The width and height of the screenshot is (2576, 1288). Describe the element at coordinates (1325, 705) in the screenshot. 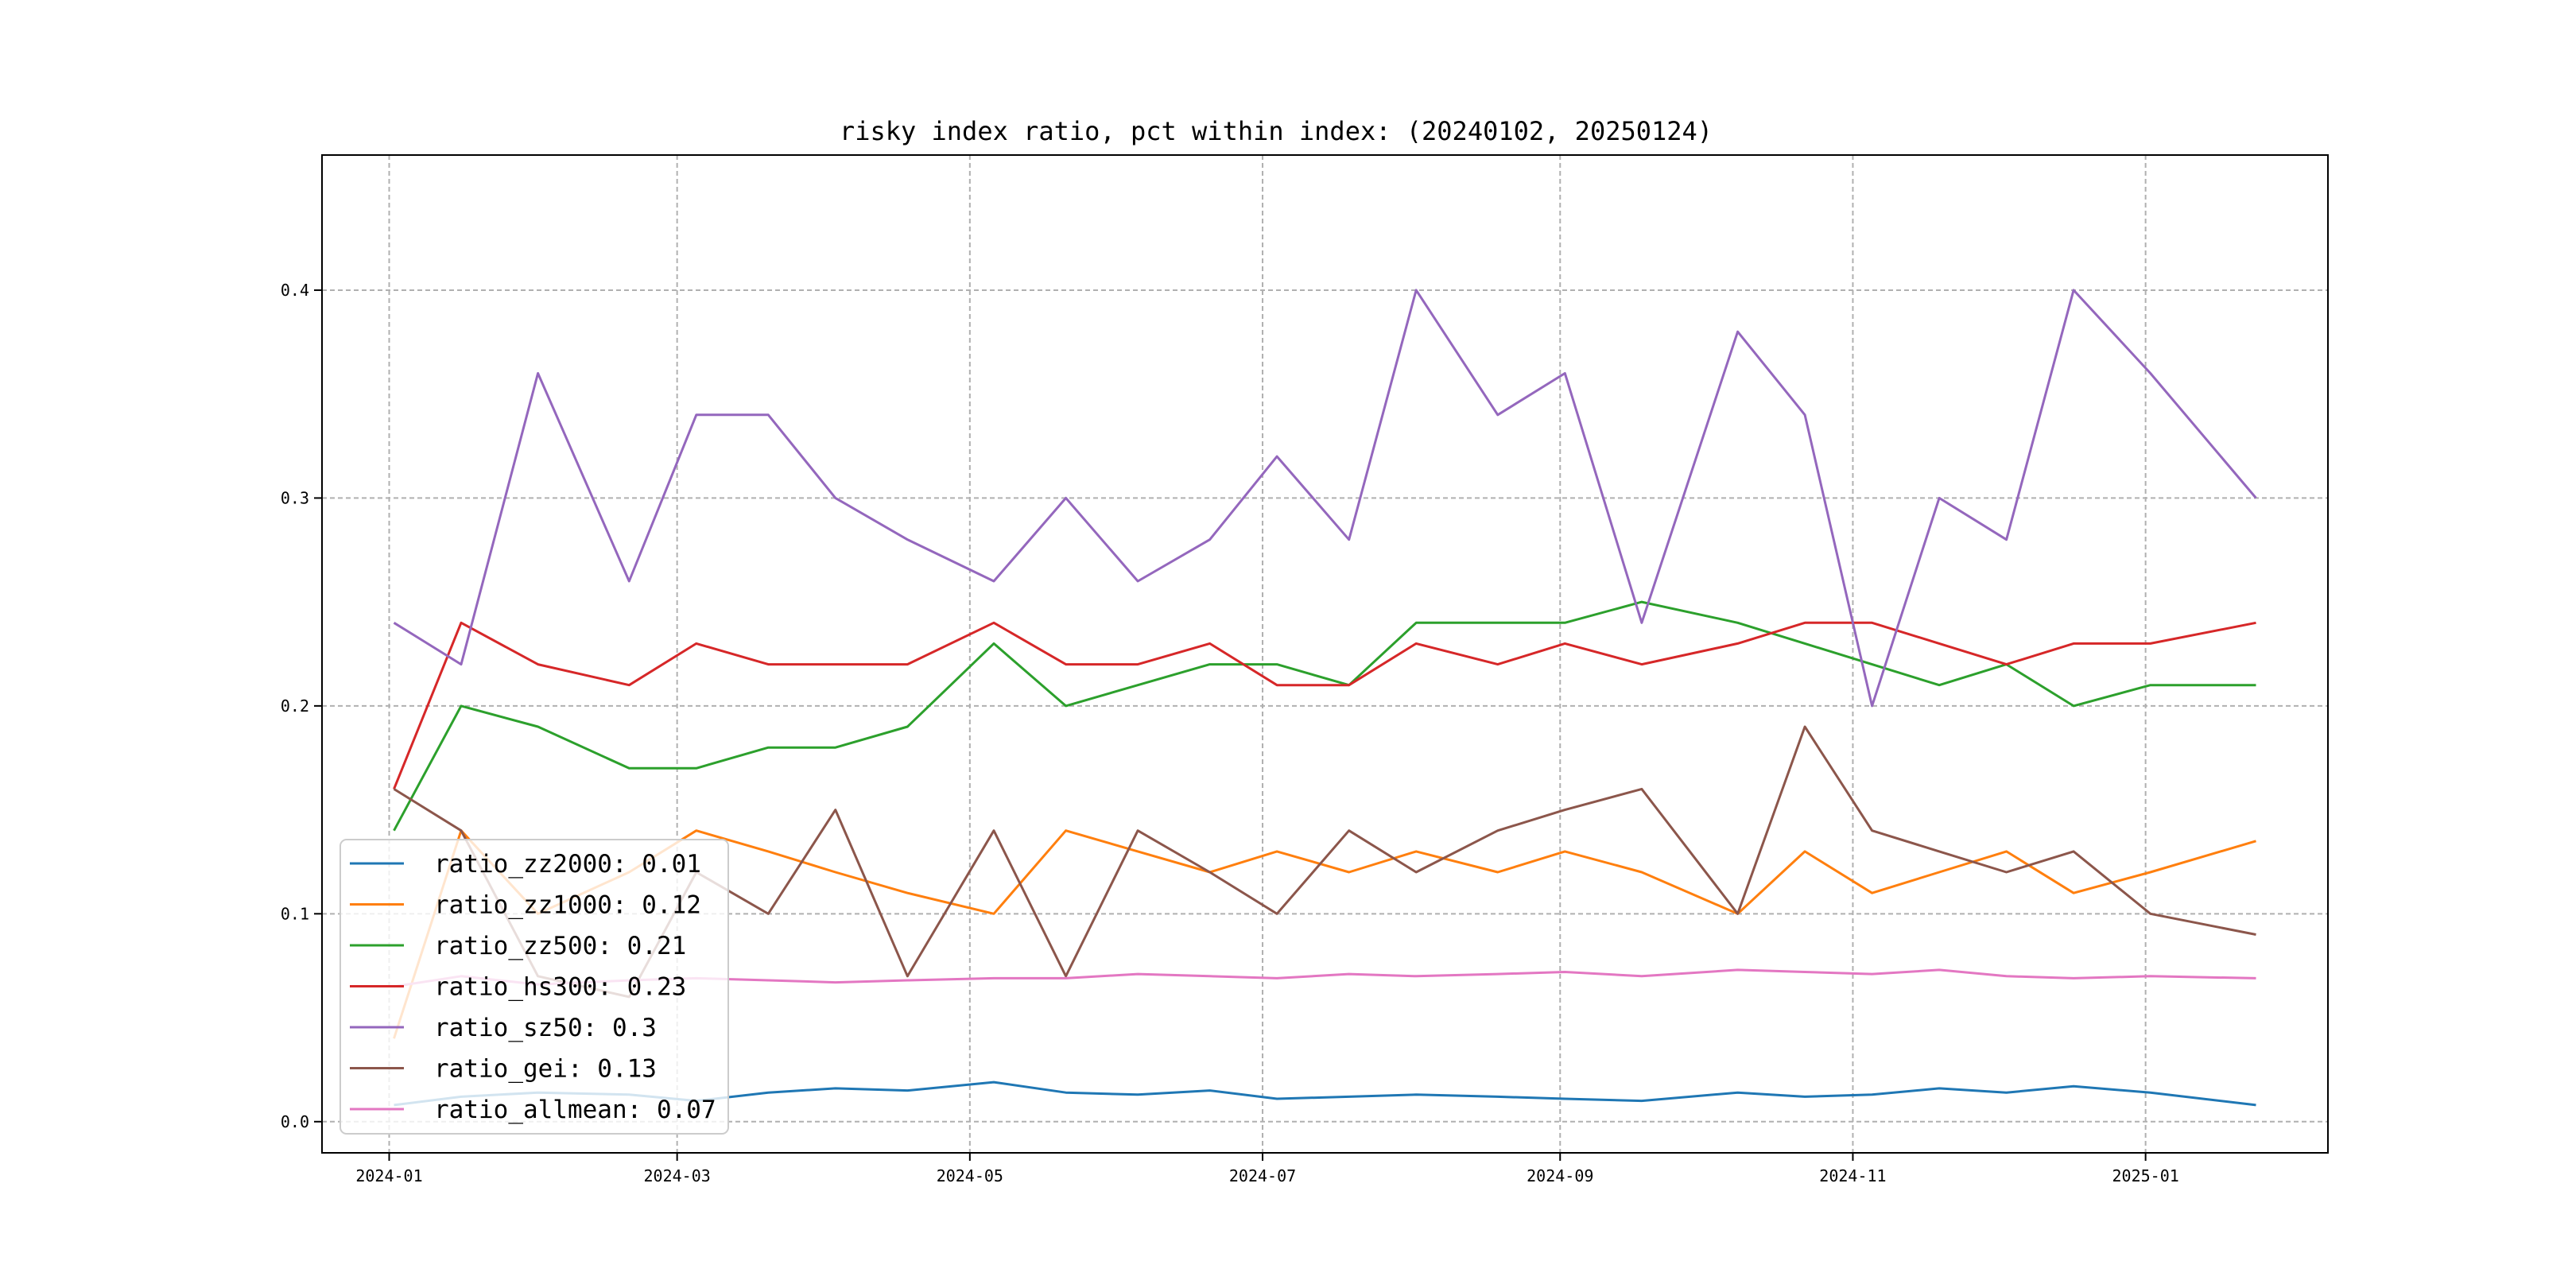

I see `series-line-ratio-hs300` at that location.